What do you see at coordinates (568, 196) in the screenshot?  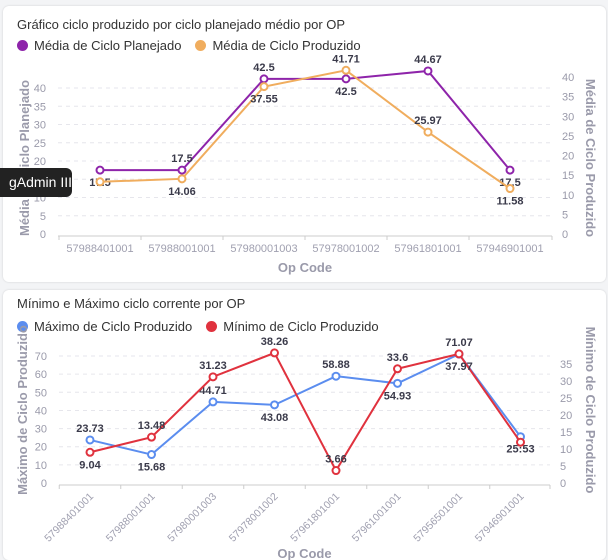 I see `y2-tick-label: 10` at bounding box center [568, 196].